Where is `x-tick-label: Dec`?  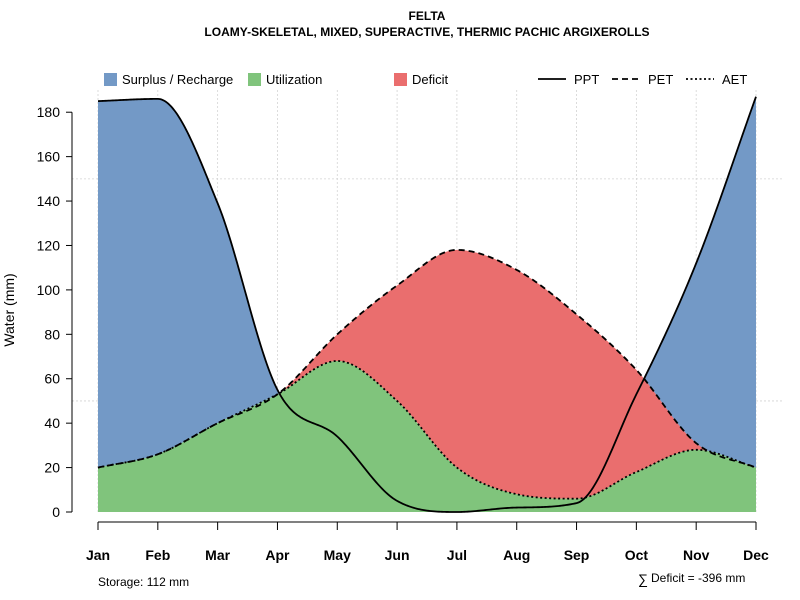
x-tick-label: Dec is located at coordinates (756, 555).